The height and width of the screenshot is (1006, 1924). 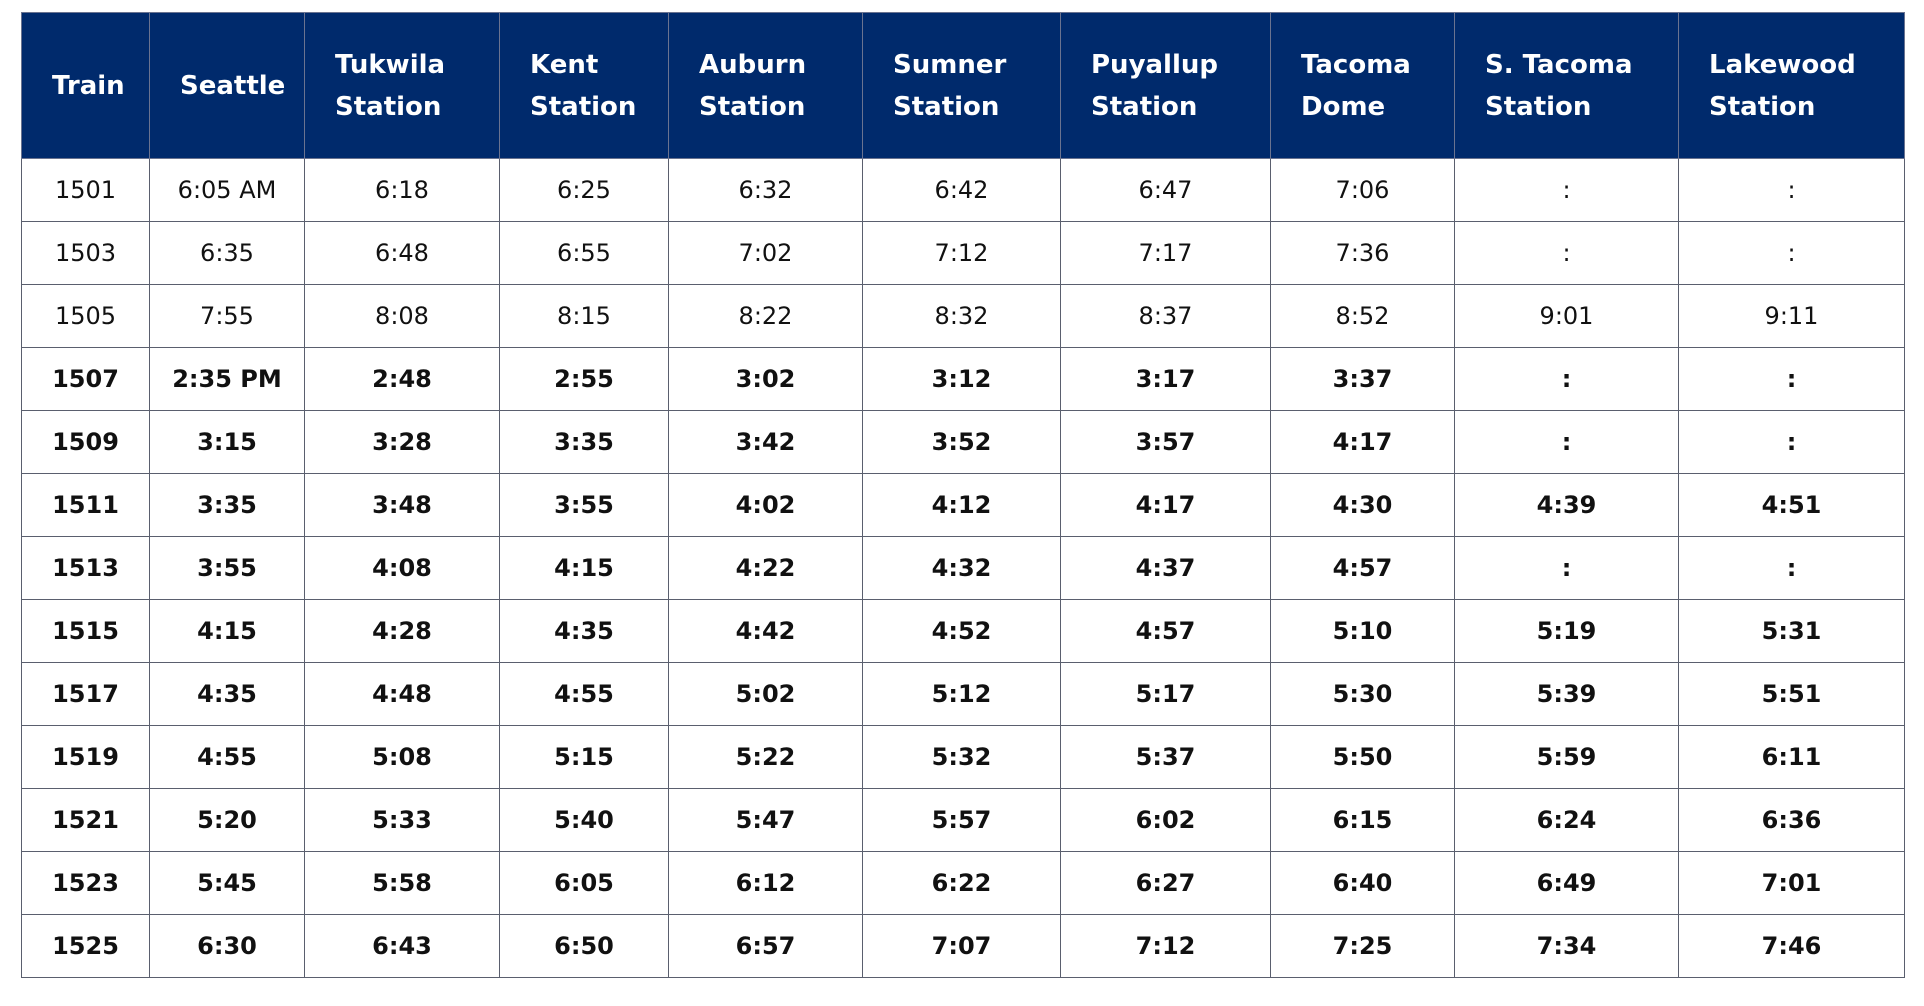 What do you see at coordinates (1791, 631) in the screenshot?
I see `time-cell: 5:31` at bounding box center [1791, 631].